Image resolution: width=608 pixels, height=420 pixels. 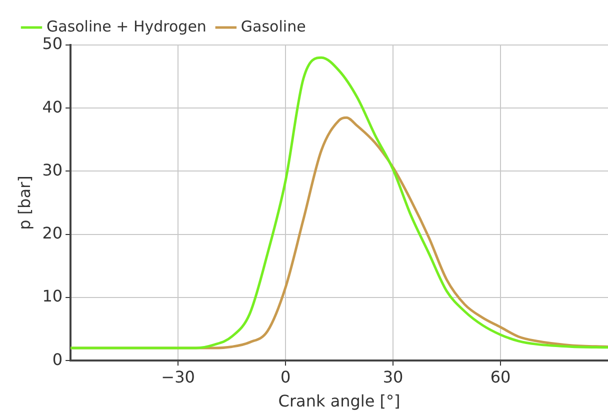 What do you see at coordinates (178, 376) in the screenshot?
I see `x-tick-label: −30` at bounding box center [178, 376].